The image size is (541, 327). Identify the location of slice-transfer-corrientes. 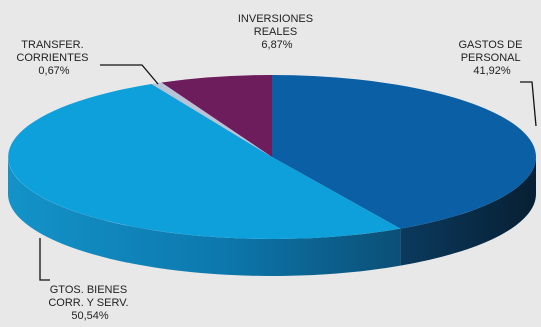
(211, 119).